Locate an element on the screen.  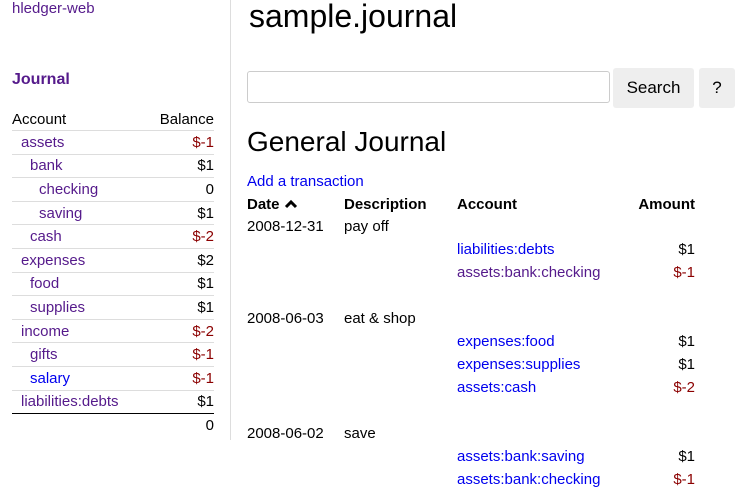
posting-account-link: expenses:supplies is located at coordinates (519, 364).